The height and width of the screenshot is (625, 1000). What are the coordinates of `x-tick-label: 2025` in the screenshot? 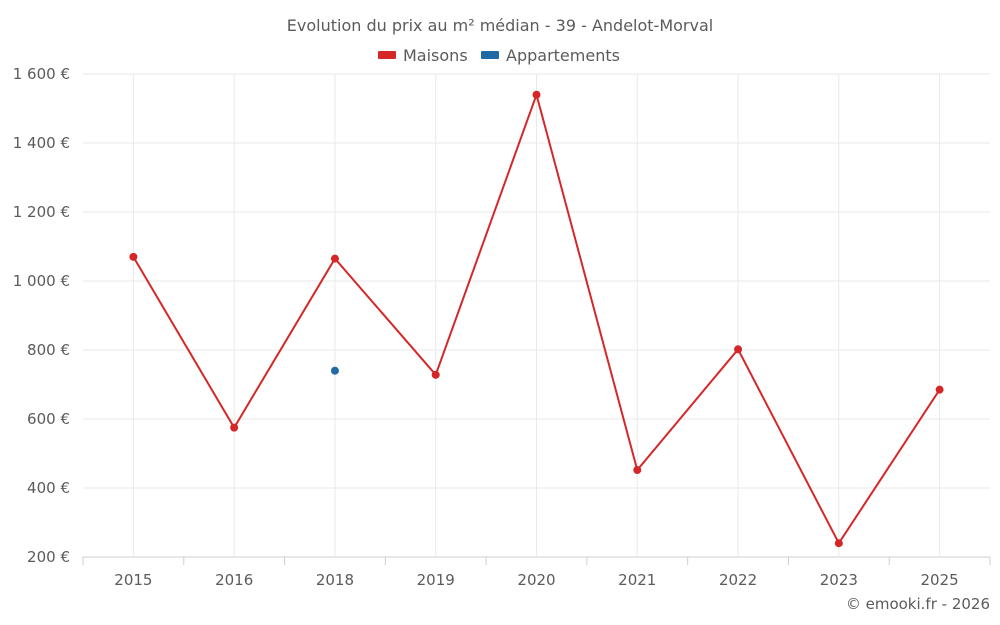 It's located at (940, 580).